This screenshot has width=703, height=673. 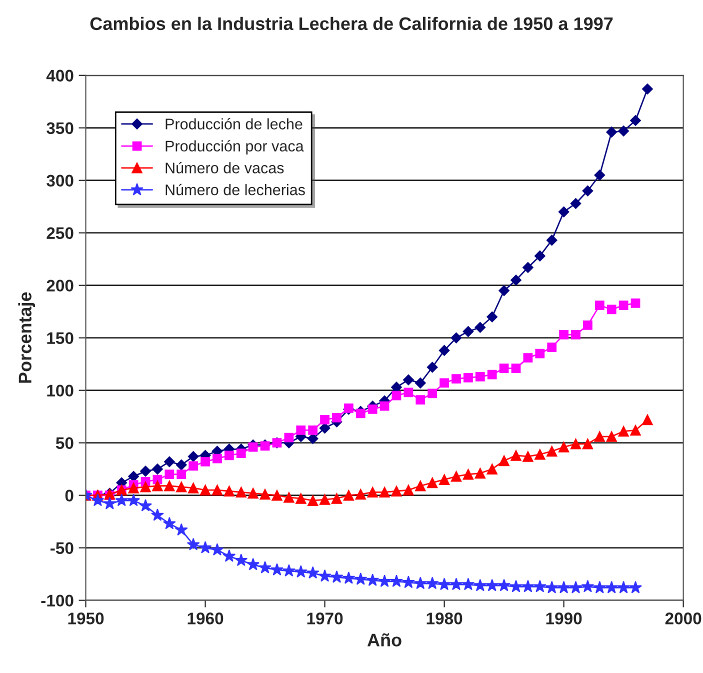 What do you see at coordinates (60, 390) in the screenshot?
I see `y-tick-label: 100` at bounding box center [60, 390].